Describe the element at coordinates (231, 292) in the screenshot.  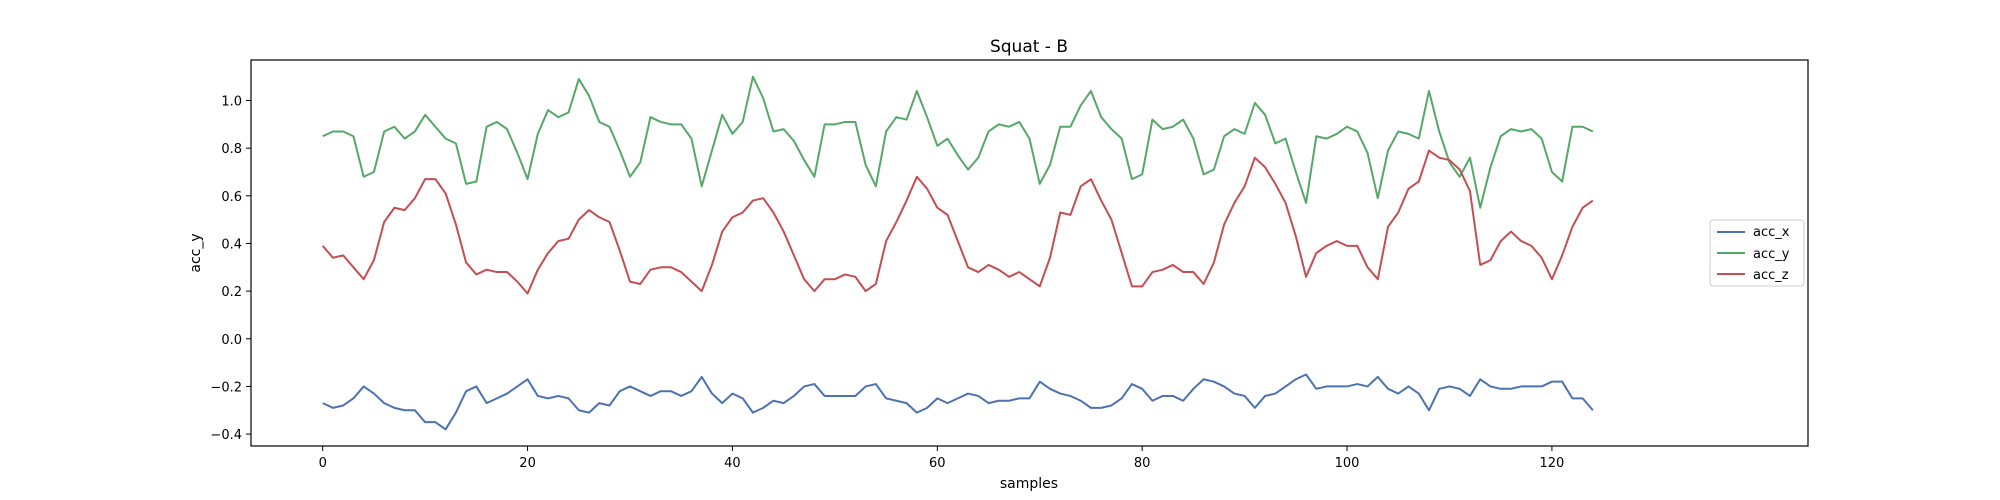
I see `y-tick-label: 0.2` at that location.